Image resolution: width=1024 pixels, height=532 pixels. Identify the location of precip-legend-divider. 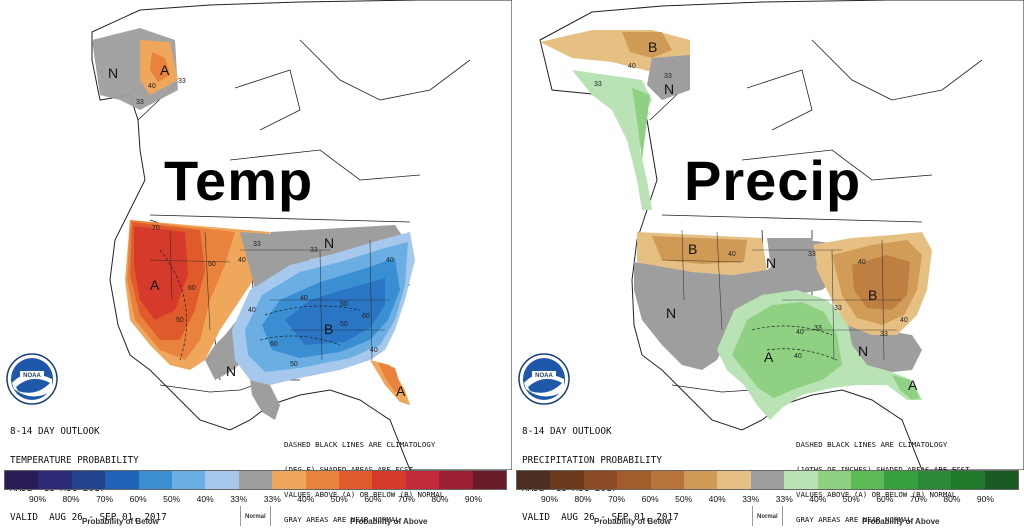
(752, 516).